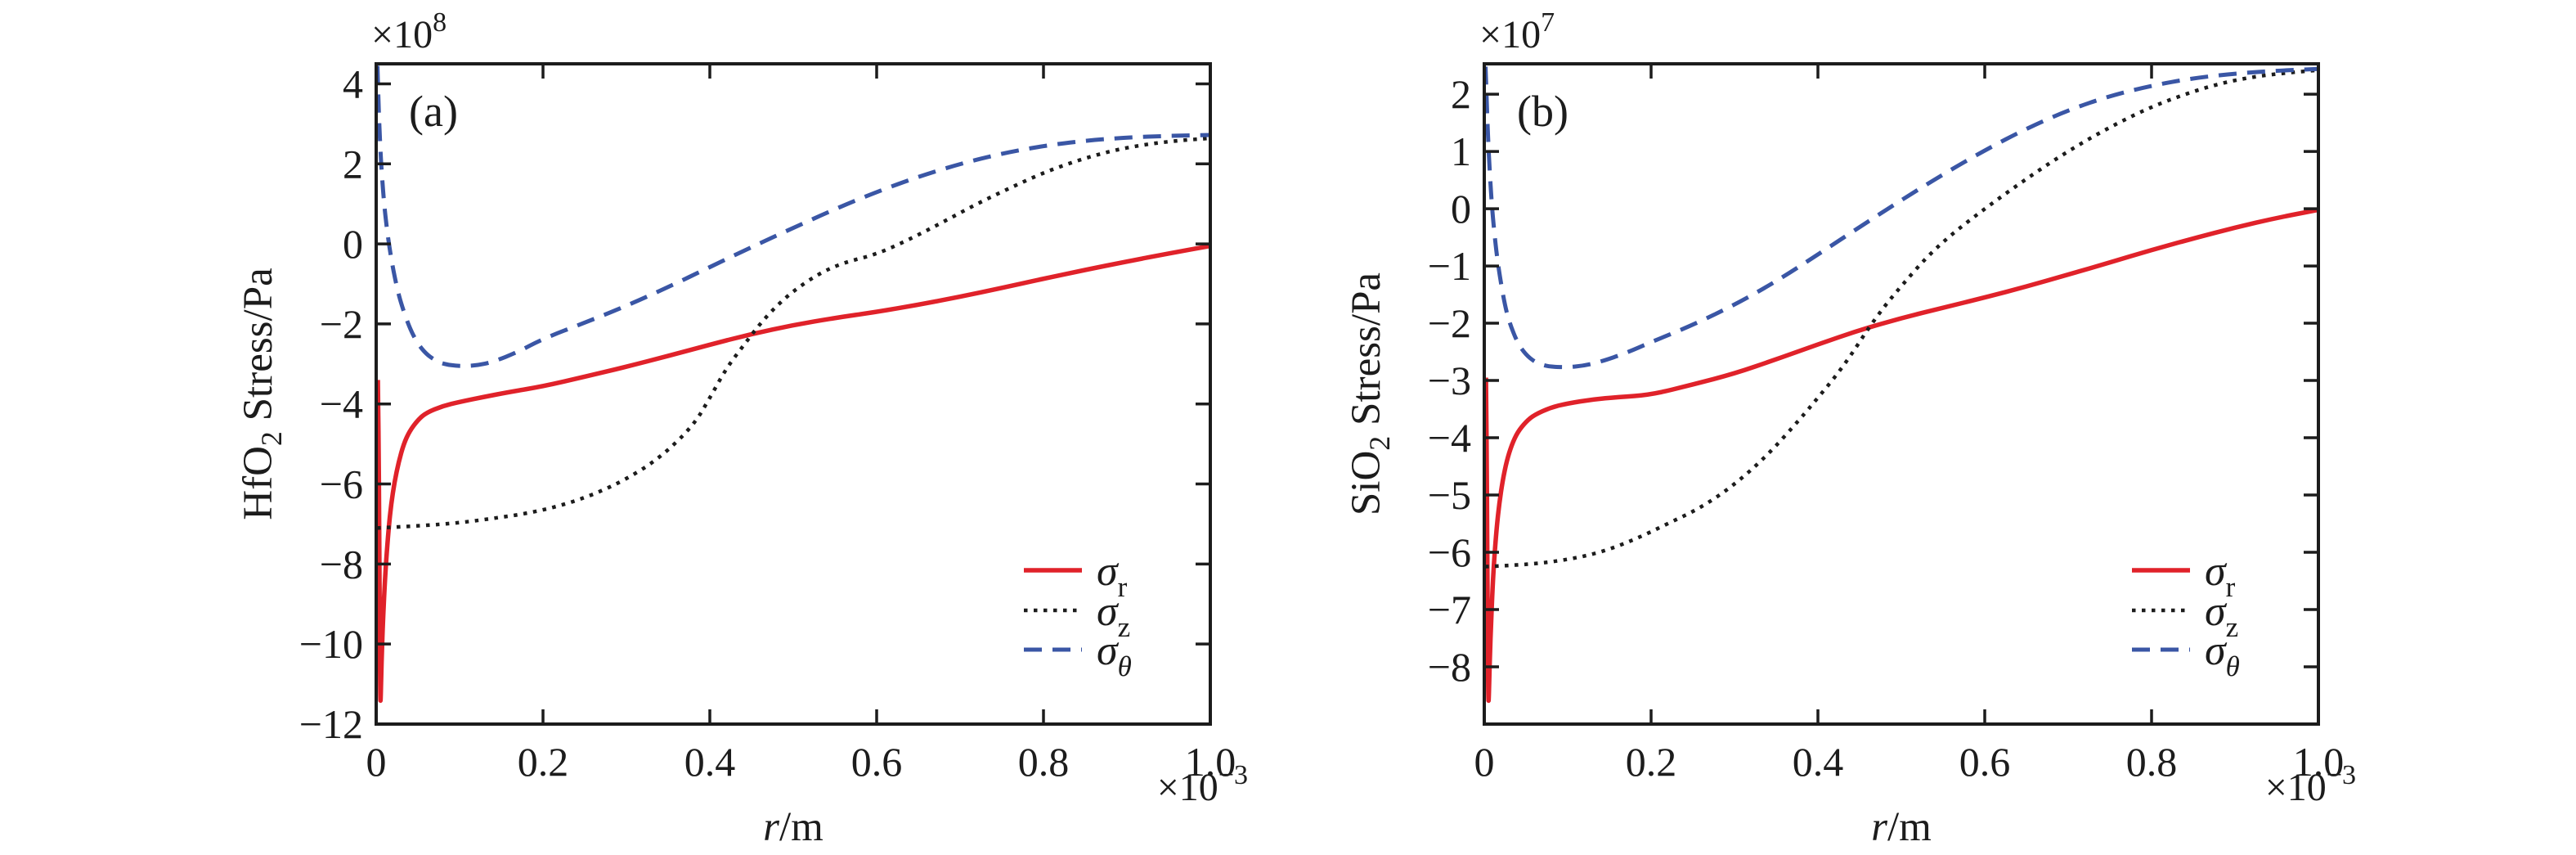 The height and width of the screenshot is (855, 2576). Describe the element at coordinates (1461, 151) in the screenshot. I see `y-tick-label: 1` at that location.